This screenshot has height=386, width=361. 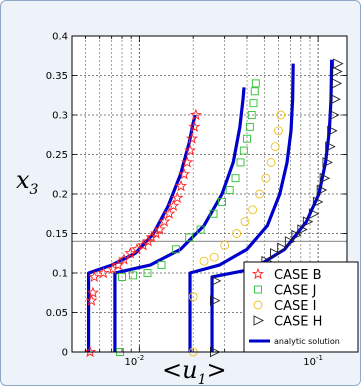 What do you see at coordinates (60, 37) in the screenshot?
I see `y-tick-label: 0.4` at bounding box center [60, 37].